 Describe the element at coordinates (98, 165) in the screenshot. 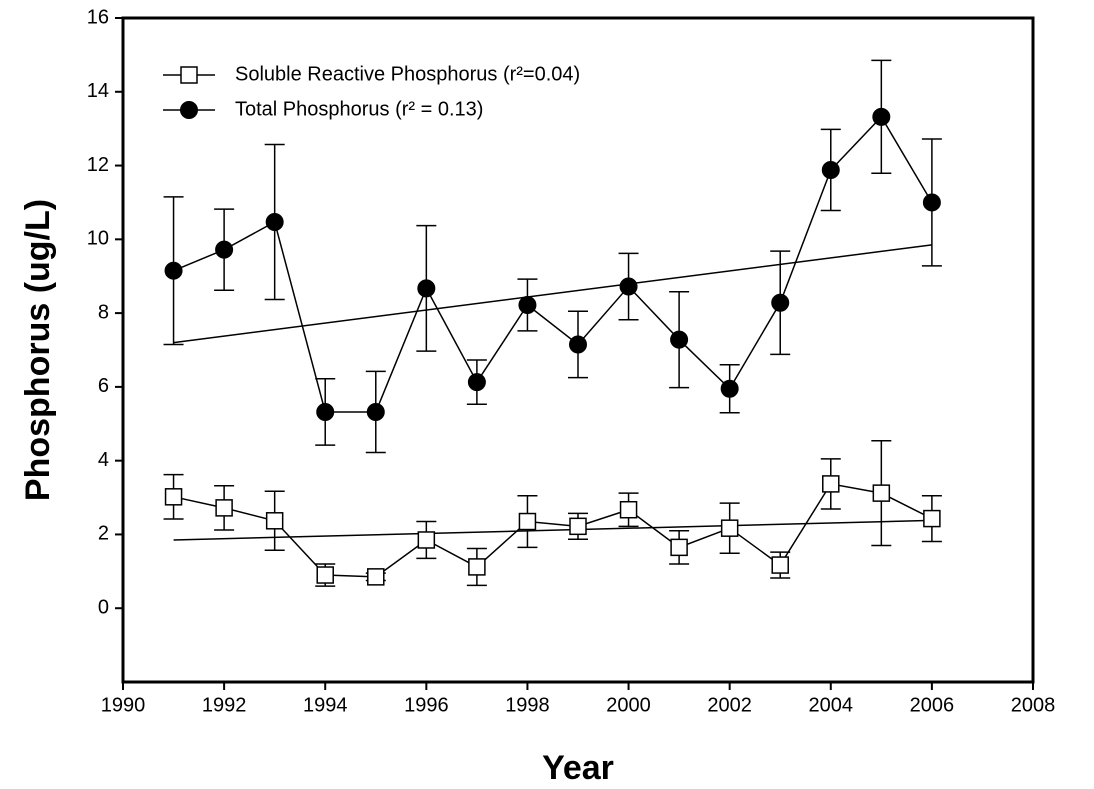

I see `y-tick-label: 12` at that location.